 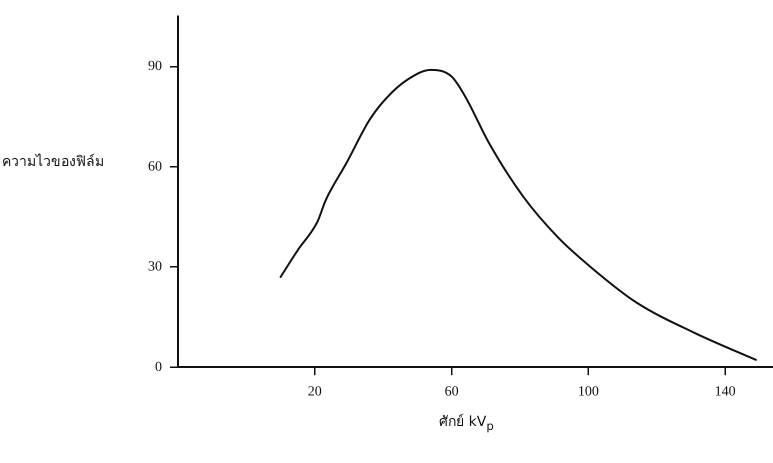 I want to click on y-tick-label: 60, so click(x=155, y=166).